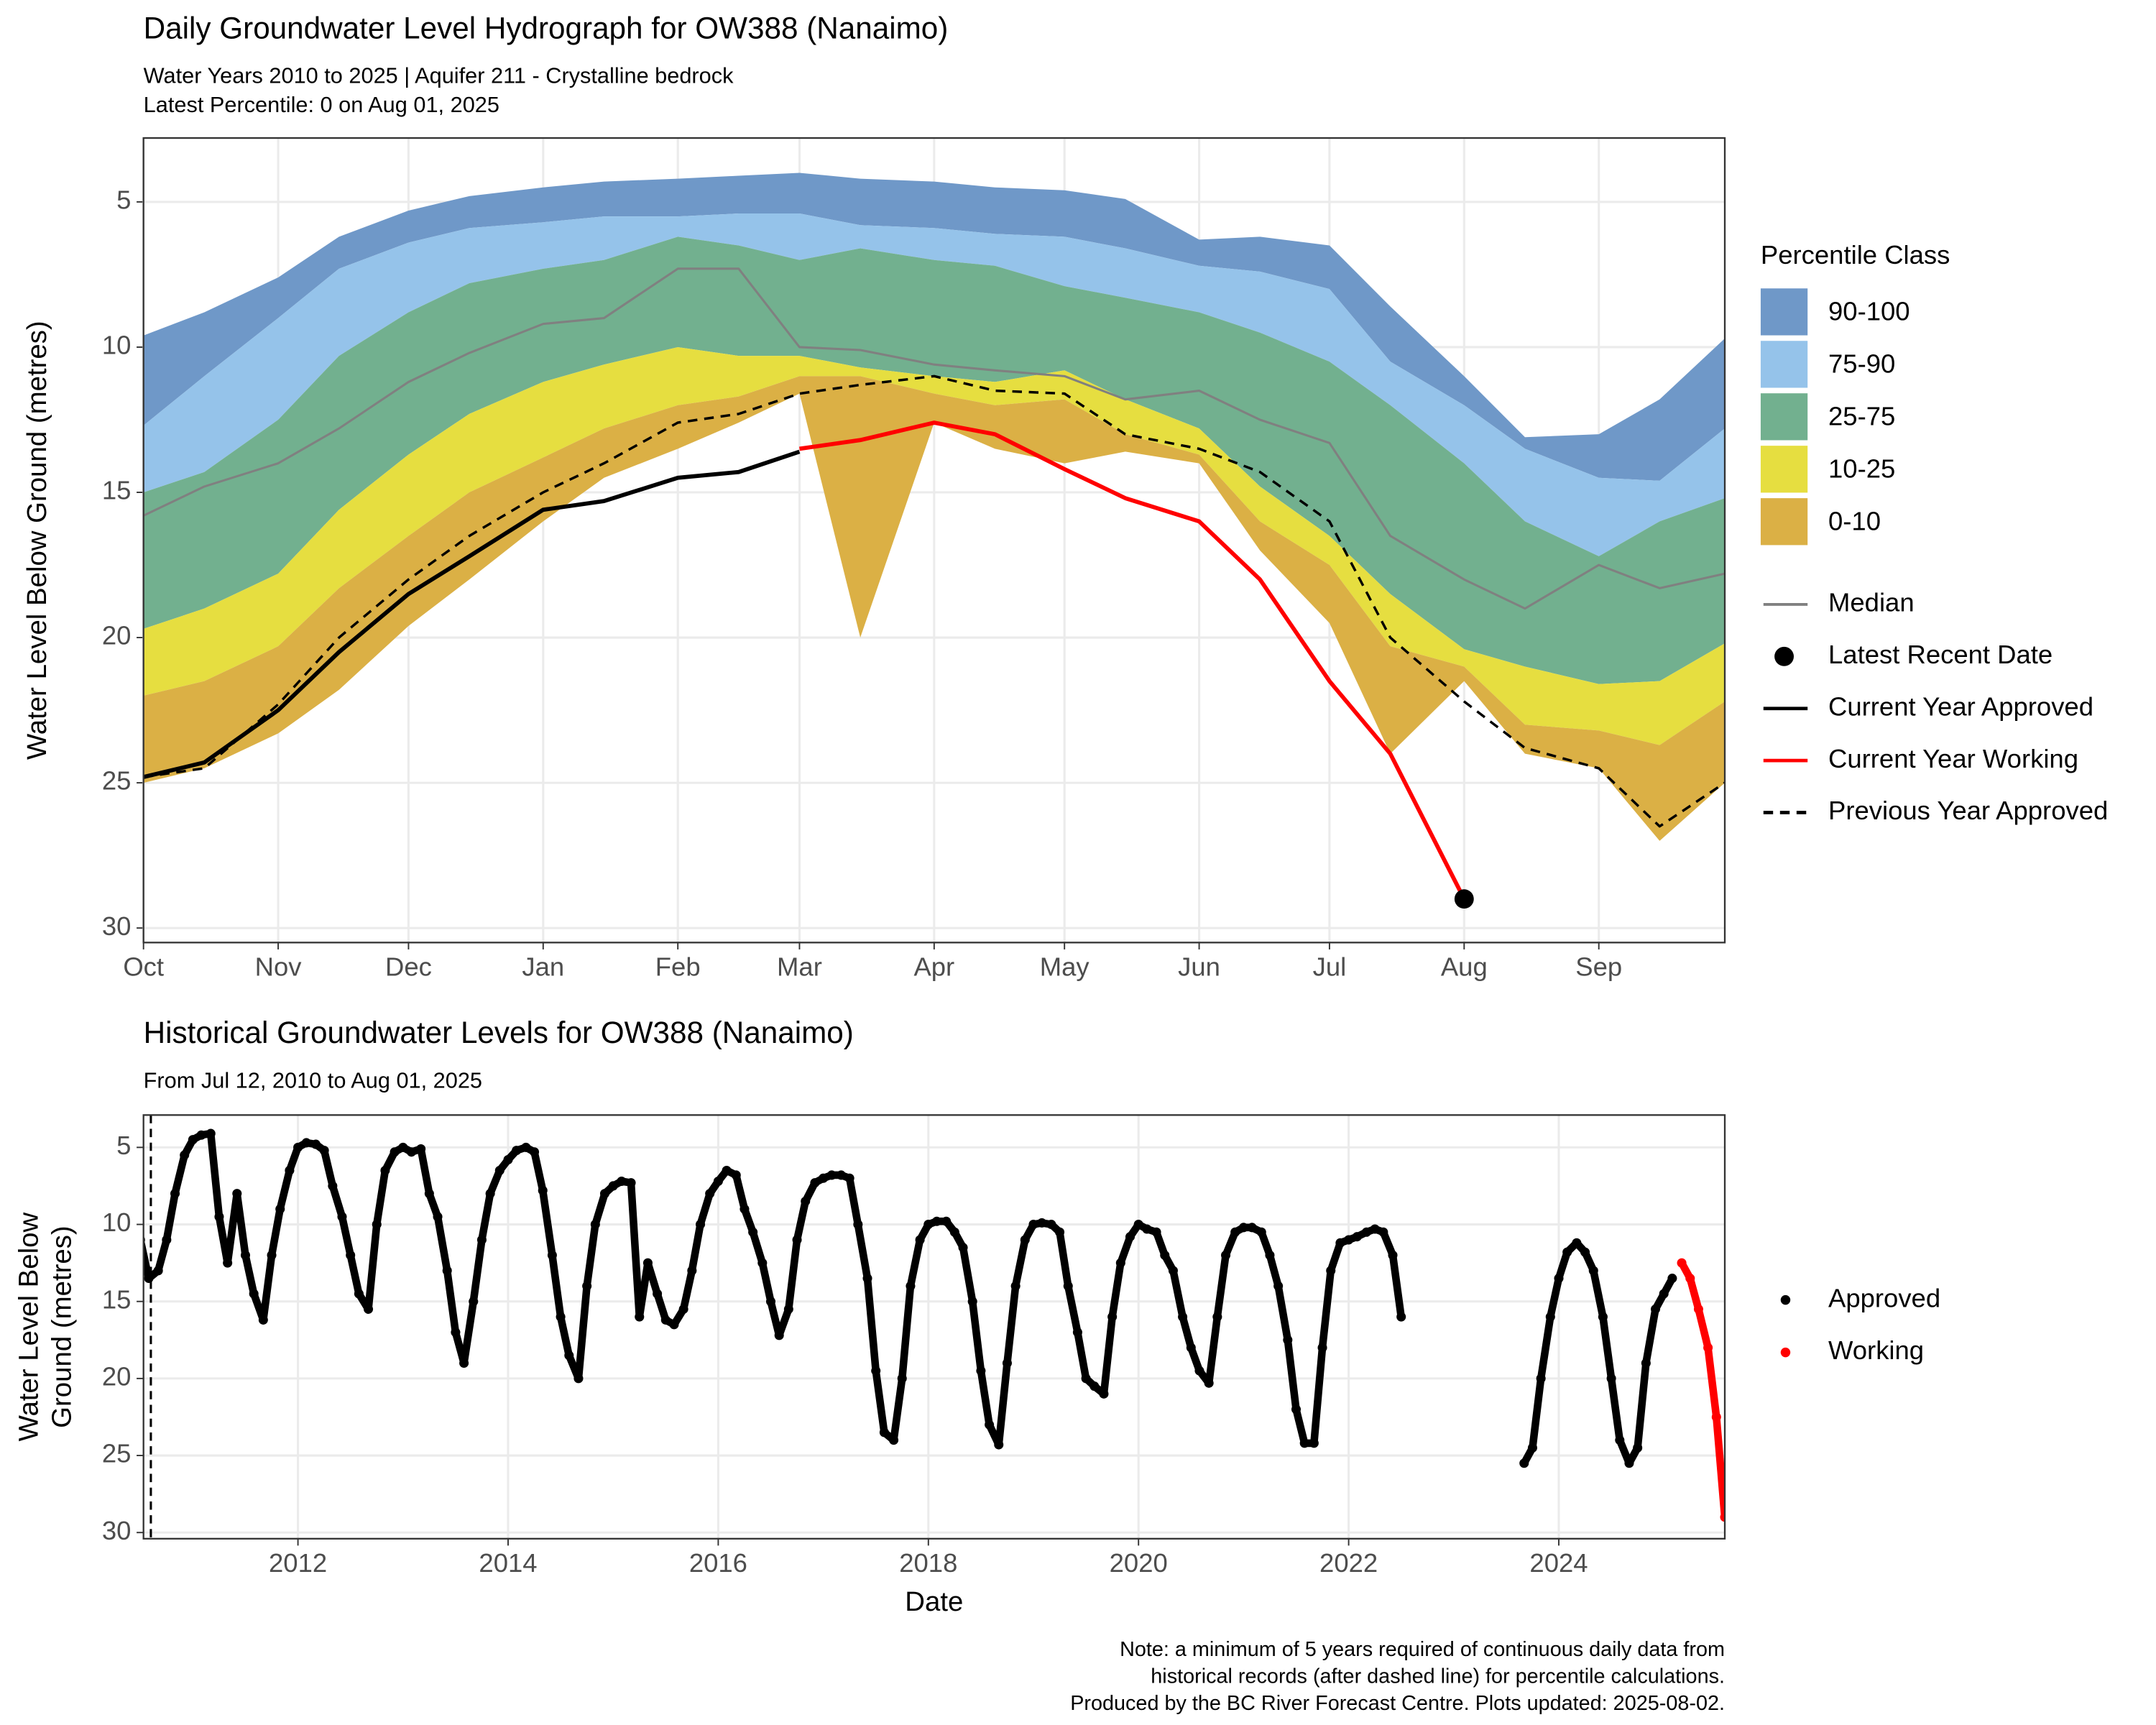  I want to click on x-tick-label: Dec, so click(409, 966).